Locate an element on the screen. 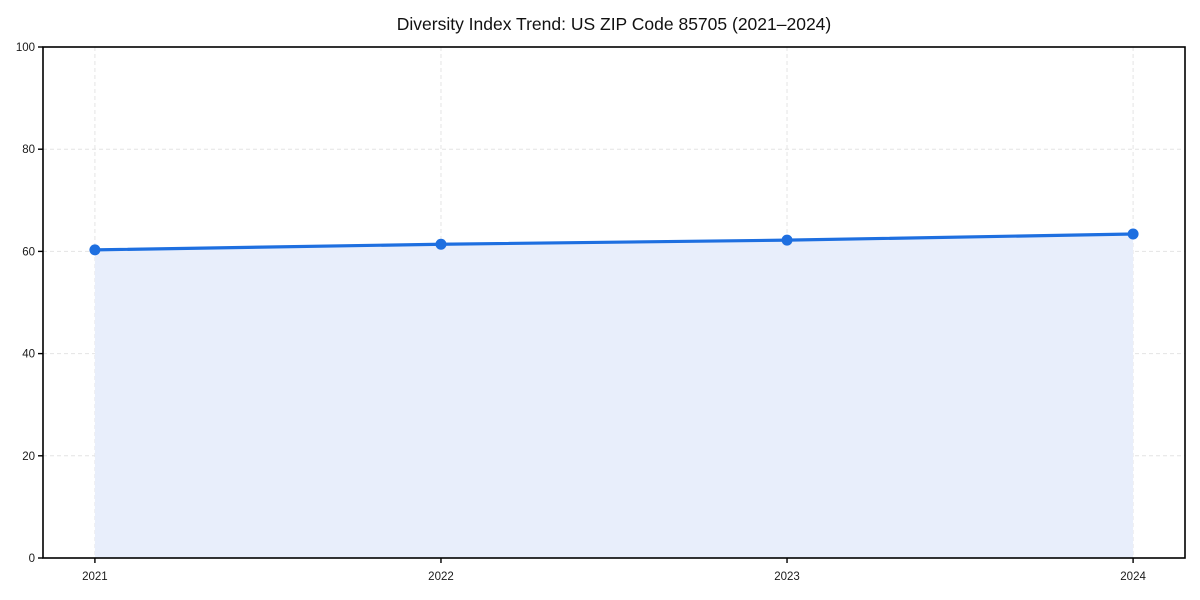  x-tick-label: 2023 is located at coordinates (787, 577).